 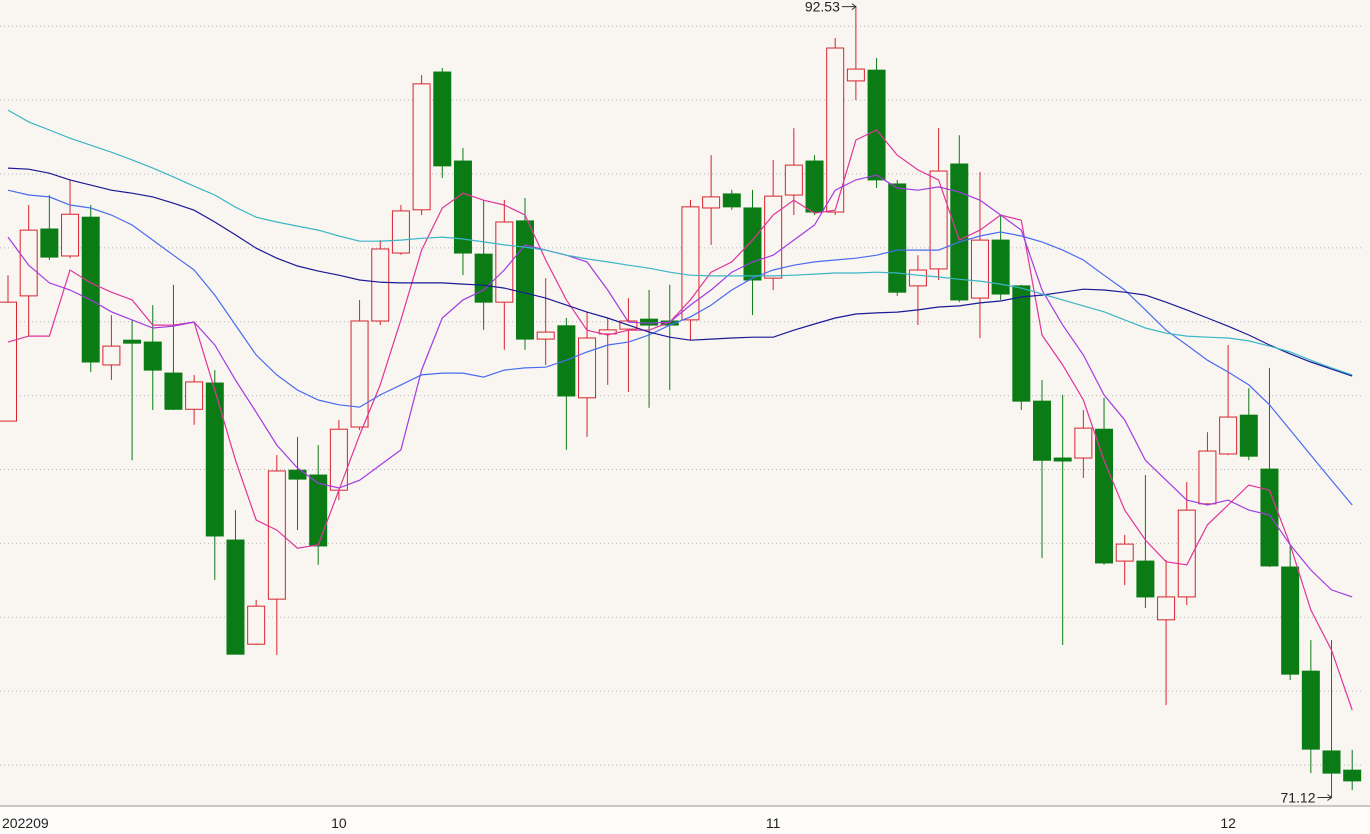 I want to click on min-label: 71.12, so click(x=1297, y=798).